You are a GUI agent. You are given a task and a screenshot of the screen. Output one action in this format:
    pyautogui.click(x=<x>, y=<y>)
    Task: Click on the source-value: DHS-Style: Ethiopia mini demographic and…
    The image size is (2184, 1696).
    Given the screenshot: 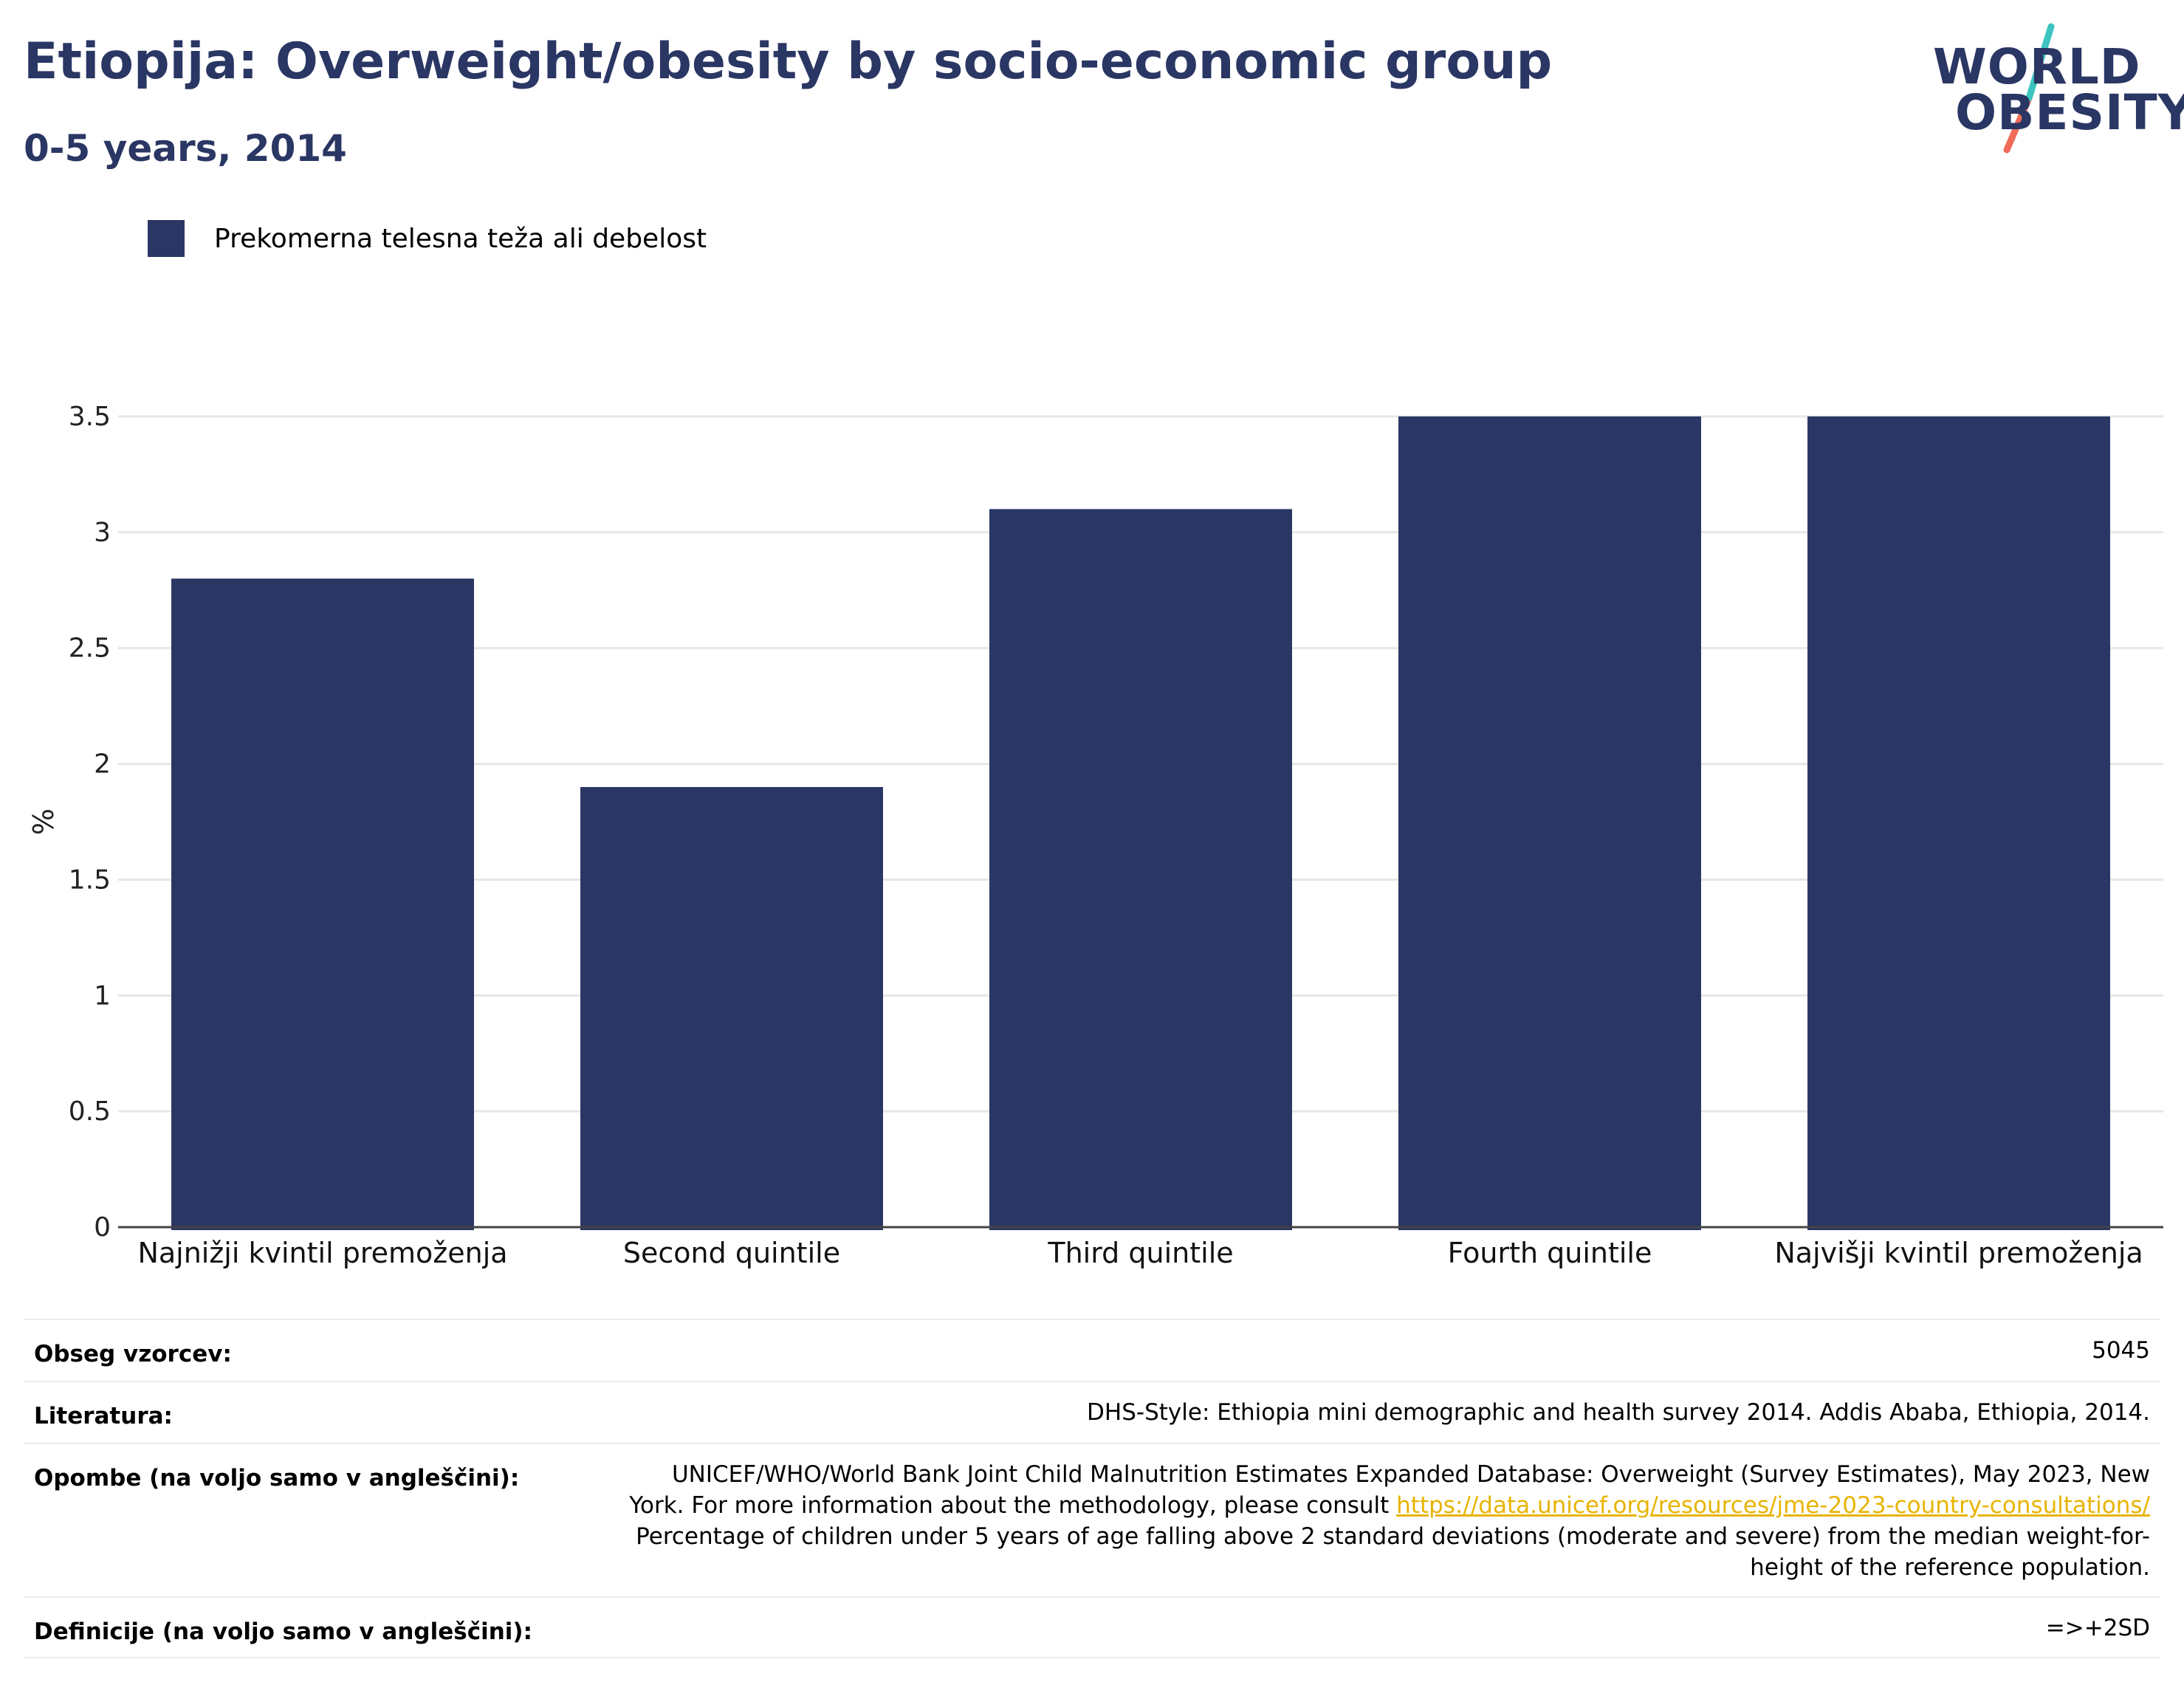 What is the action you would take?
    pyautogui.click(x=1619, y=1412)
    